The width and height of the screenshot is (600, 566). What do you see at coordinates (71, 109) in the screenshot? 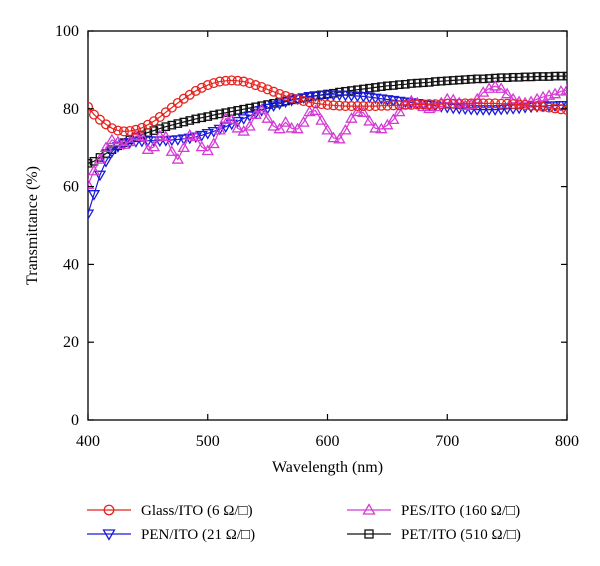
I see `y-tick-label: 80` at bounding box center [71, 109].